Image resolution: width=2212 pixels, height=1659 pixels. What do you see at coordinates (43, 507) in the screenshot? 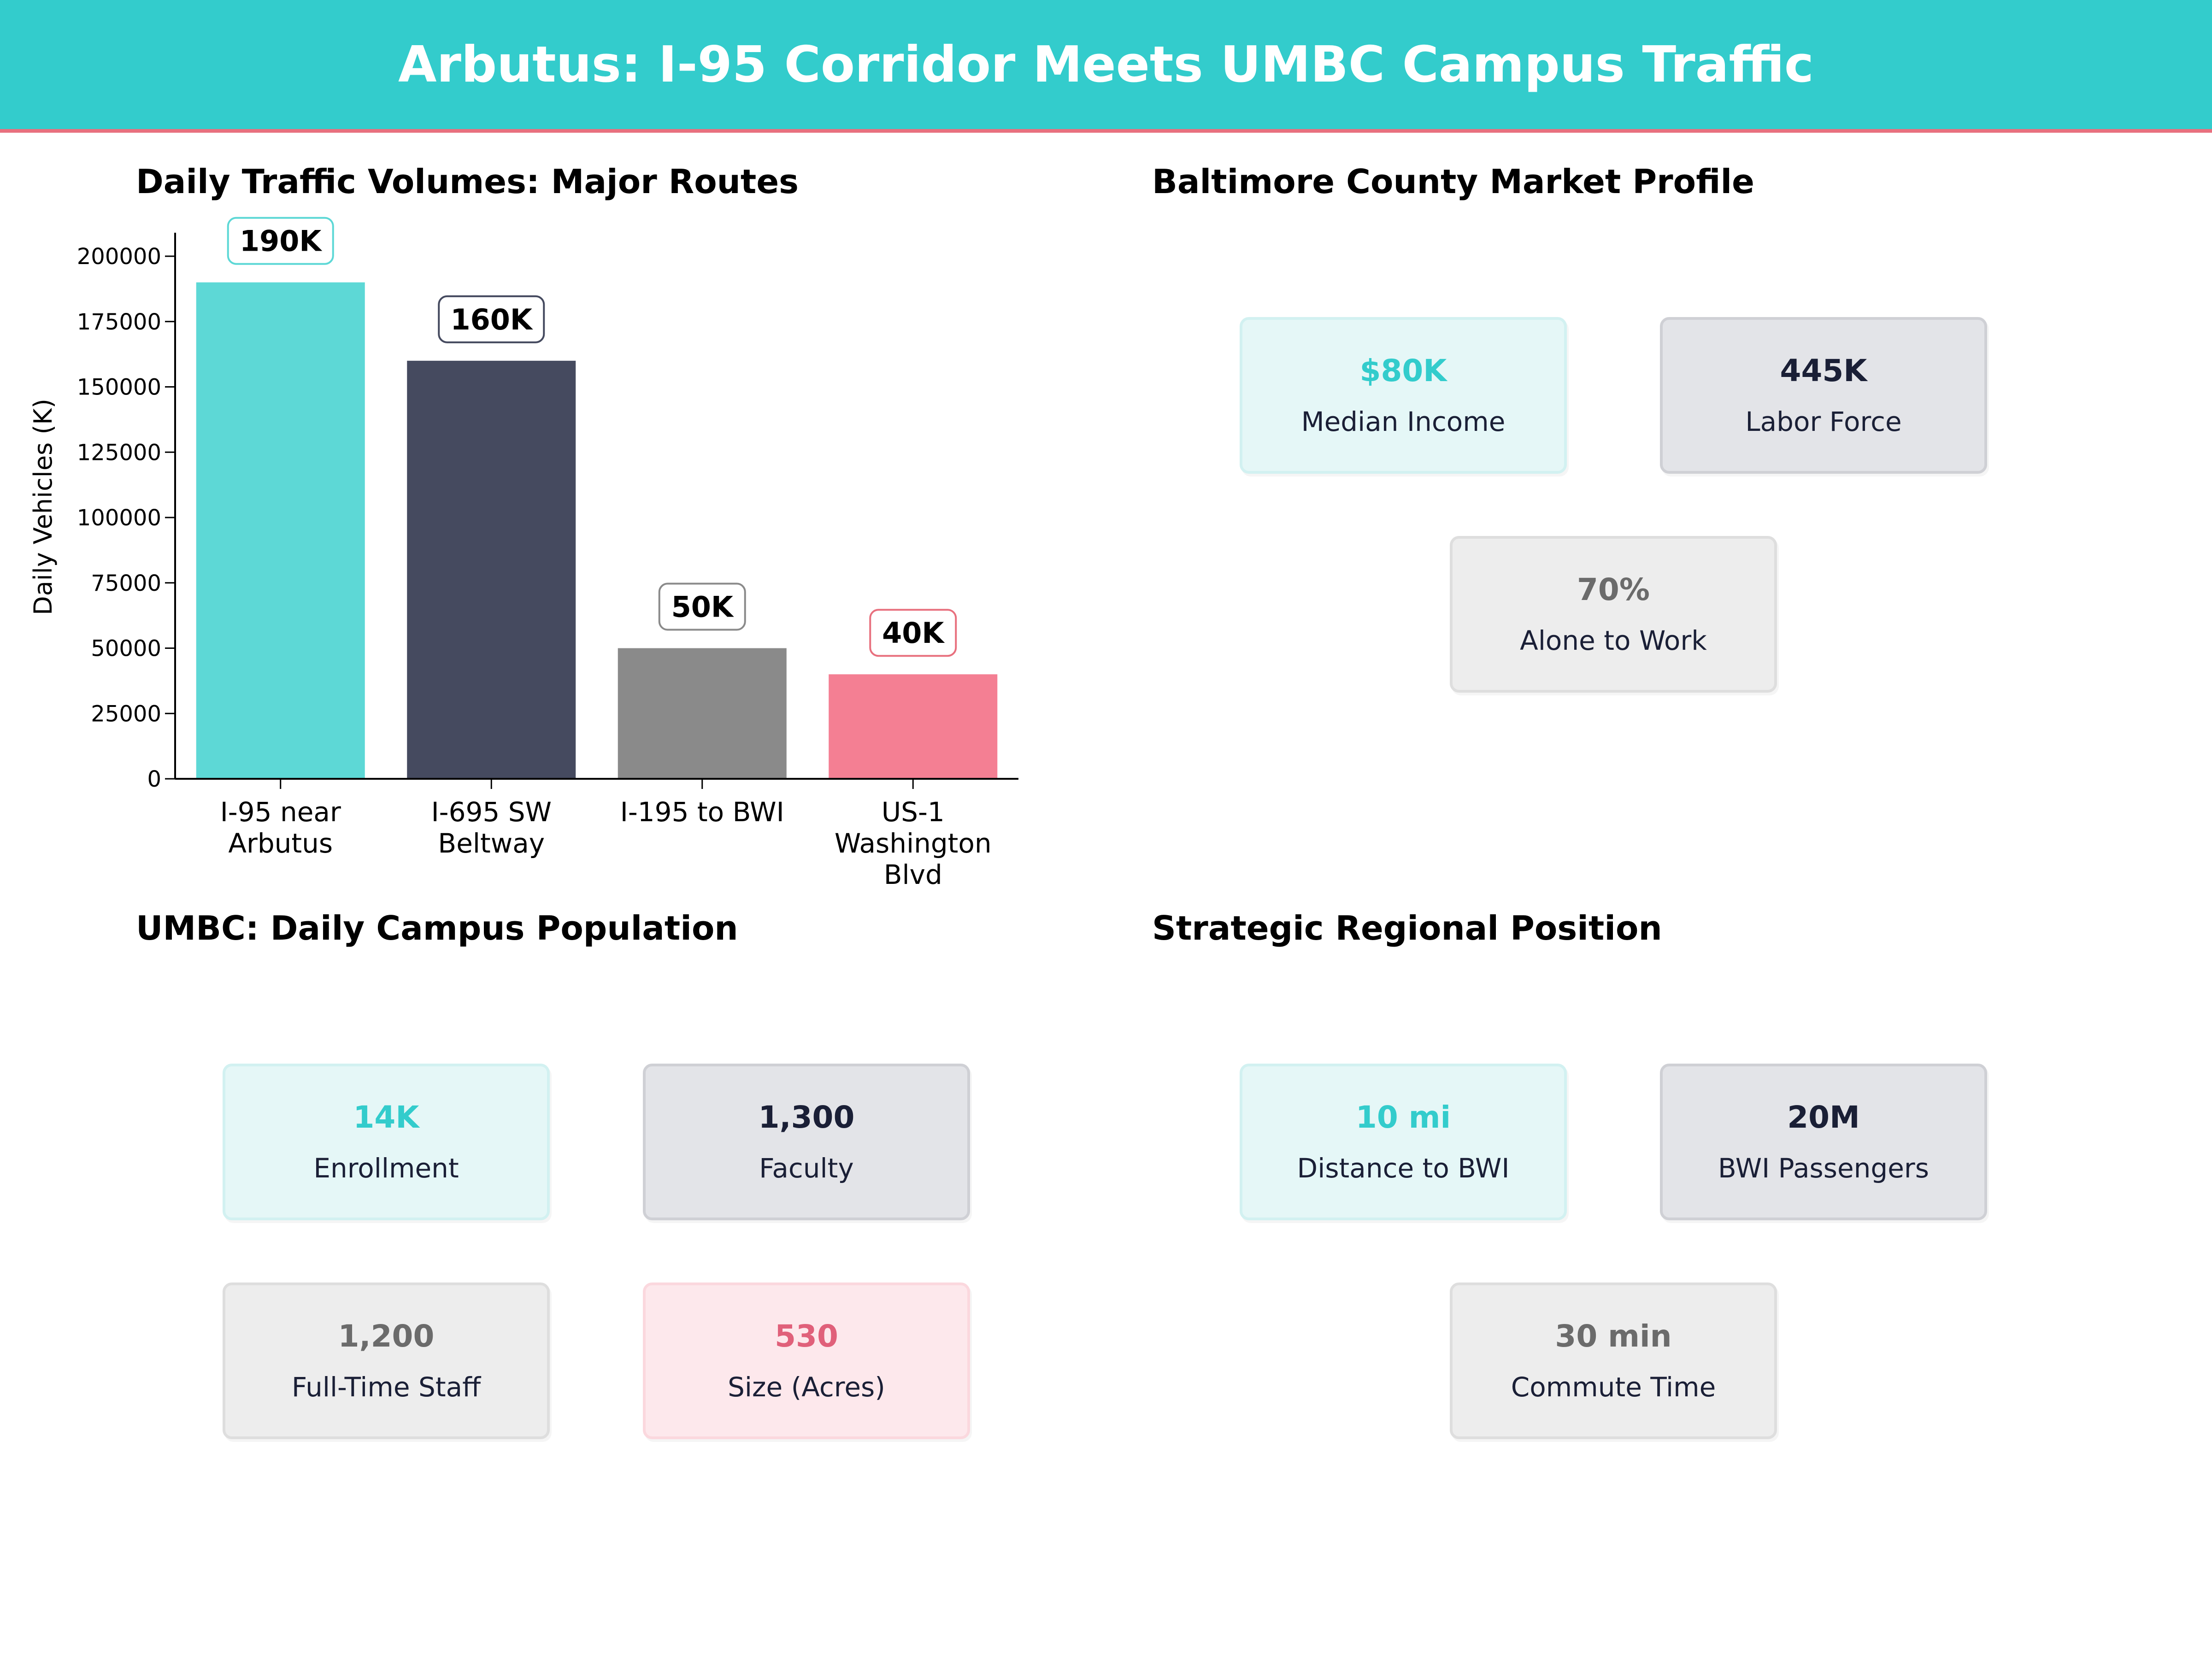
I see `y-axis-label: Daily Vehicles (K)` at bounding box center [43, 507].